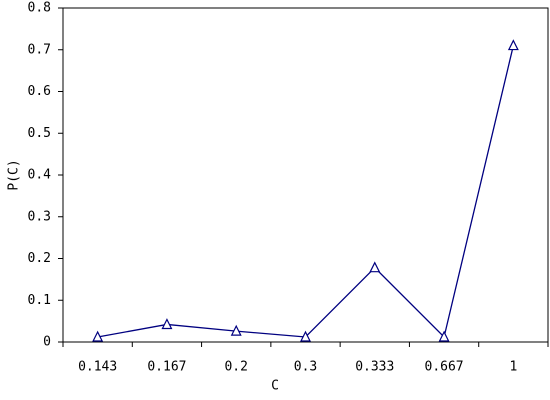  I want to click on y-axis-label: P(C), so click(14, 174).